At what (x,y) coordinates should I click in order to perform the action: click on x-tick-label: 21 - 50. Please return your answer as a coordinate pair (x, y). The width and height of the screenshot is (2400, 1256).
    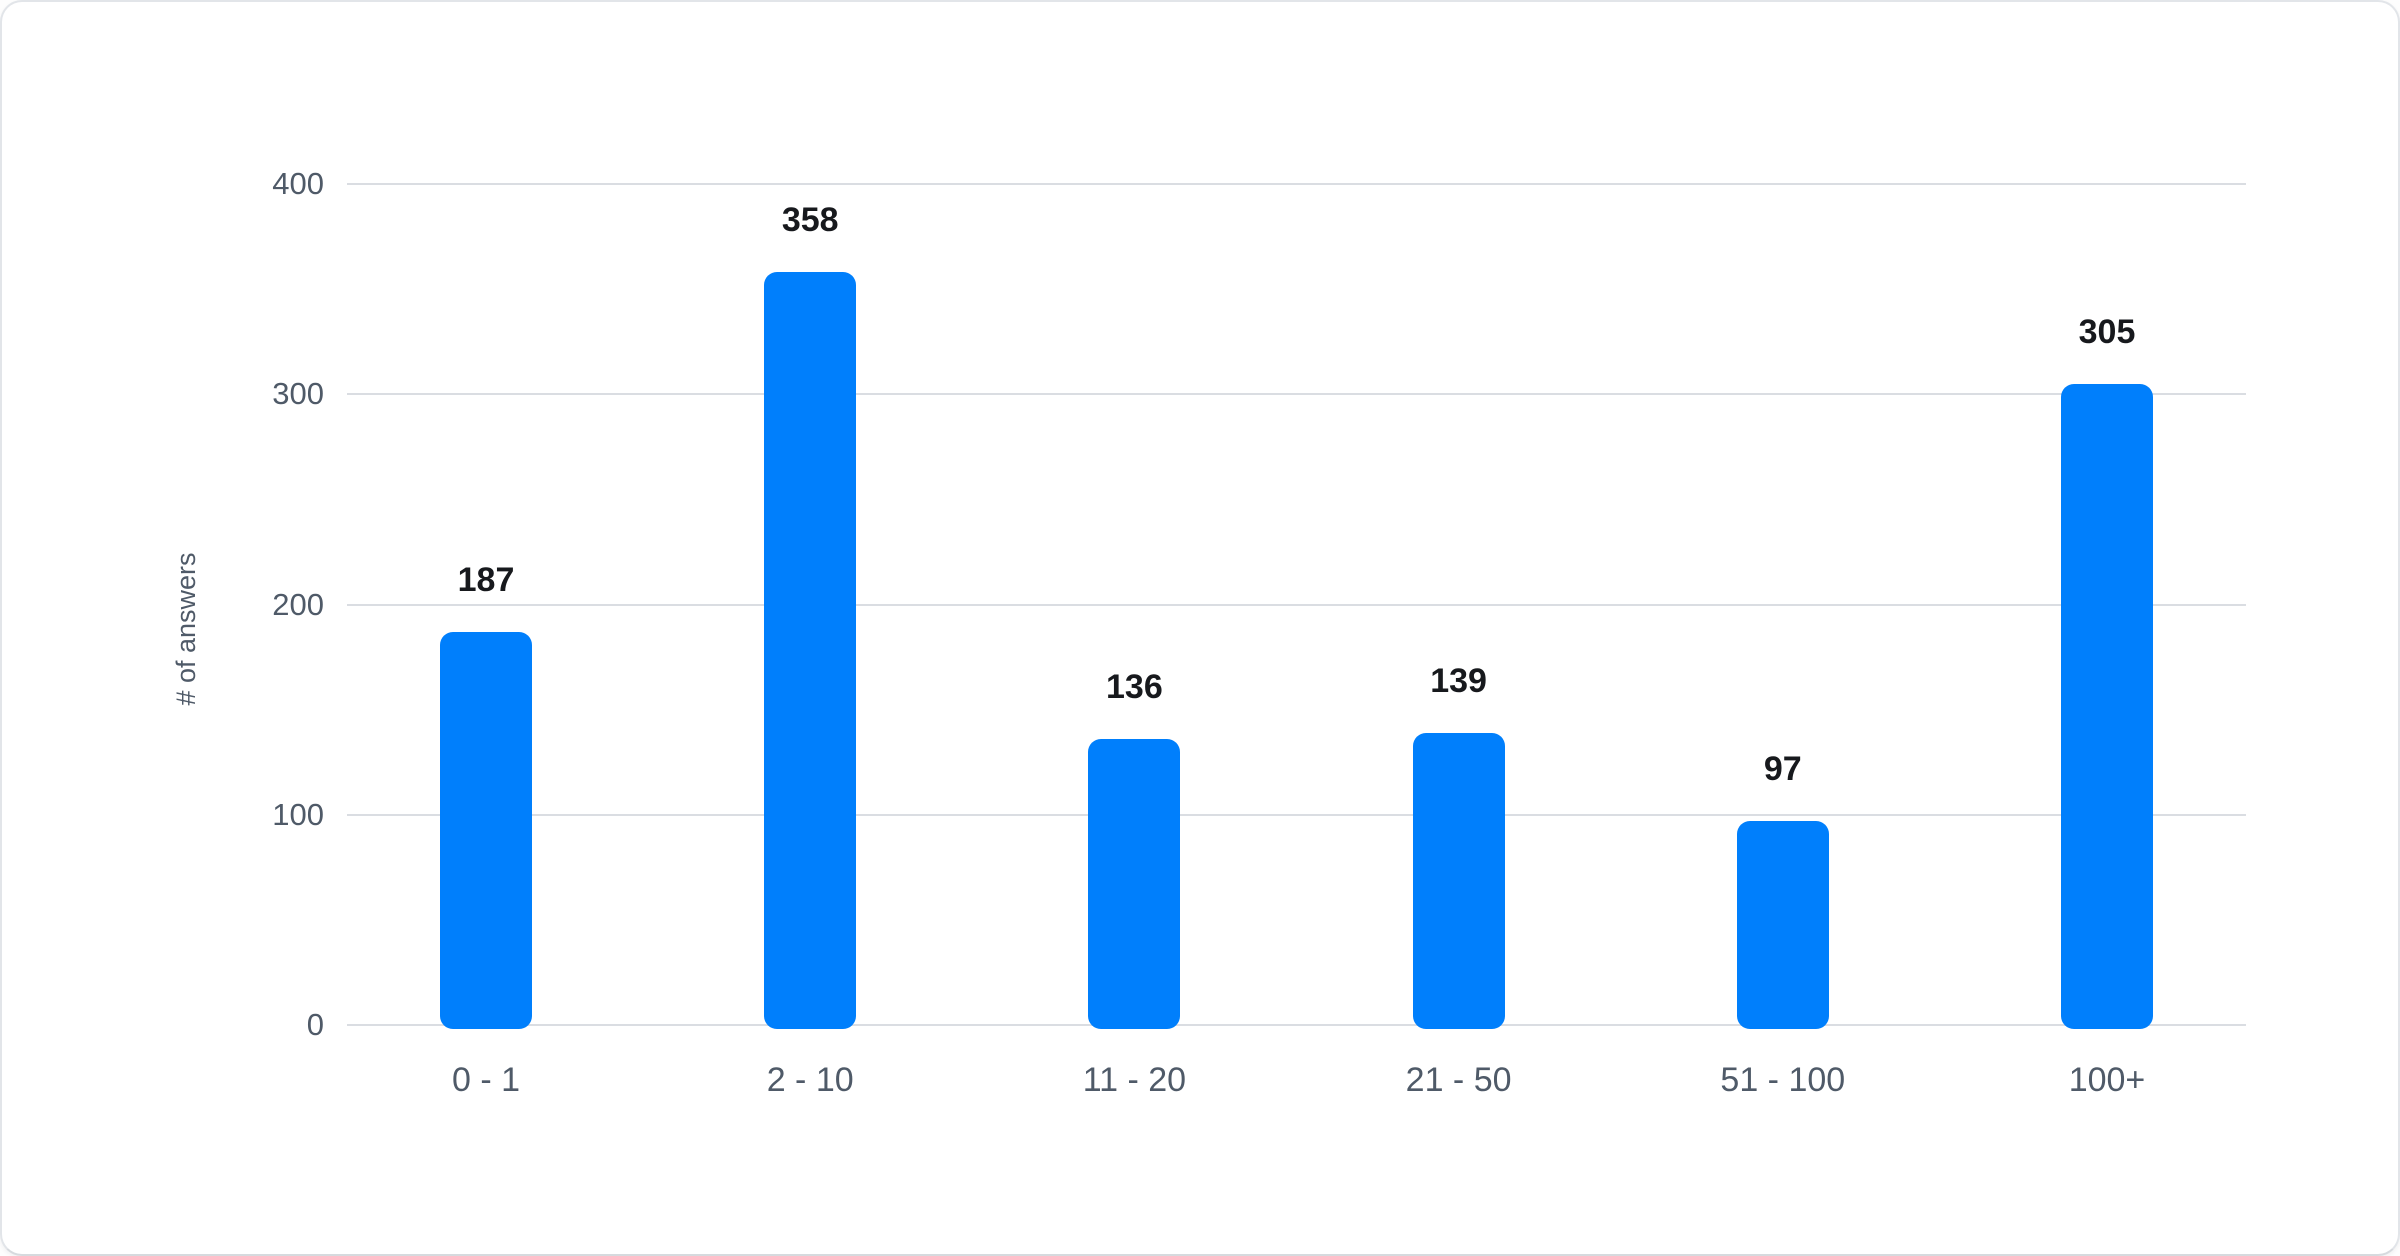
    Looking at the image, I should click on (1458, 1080).